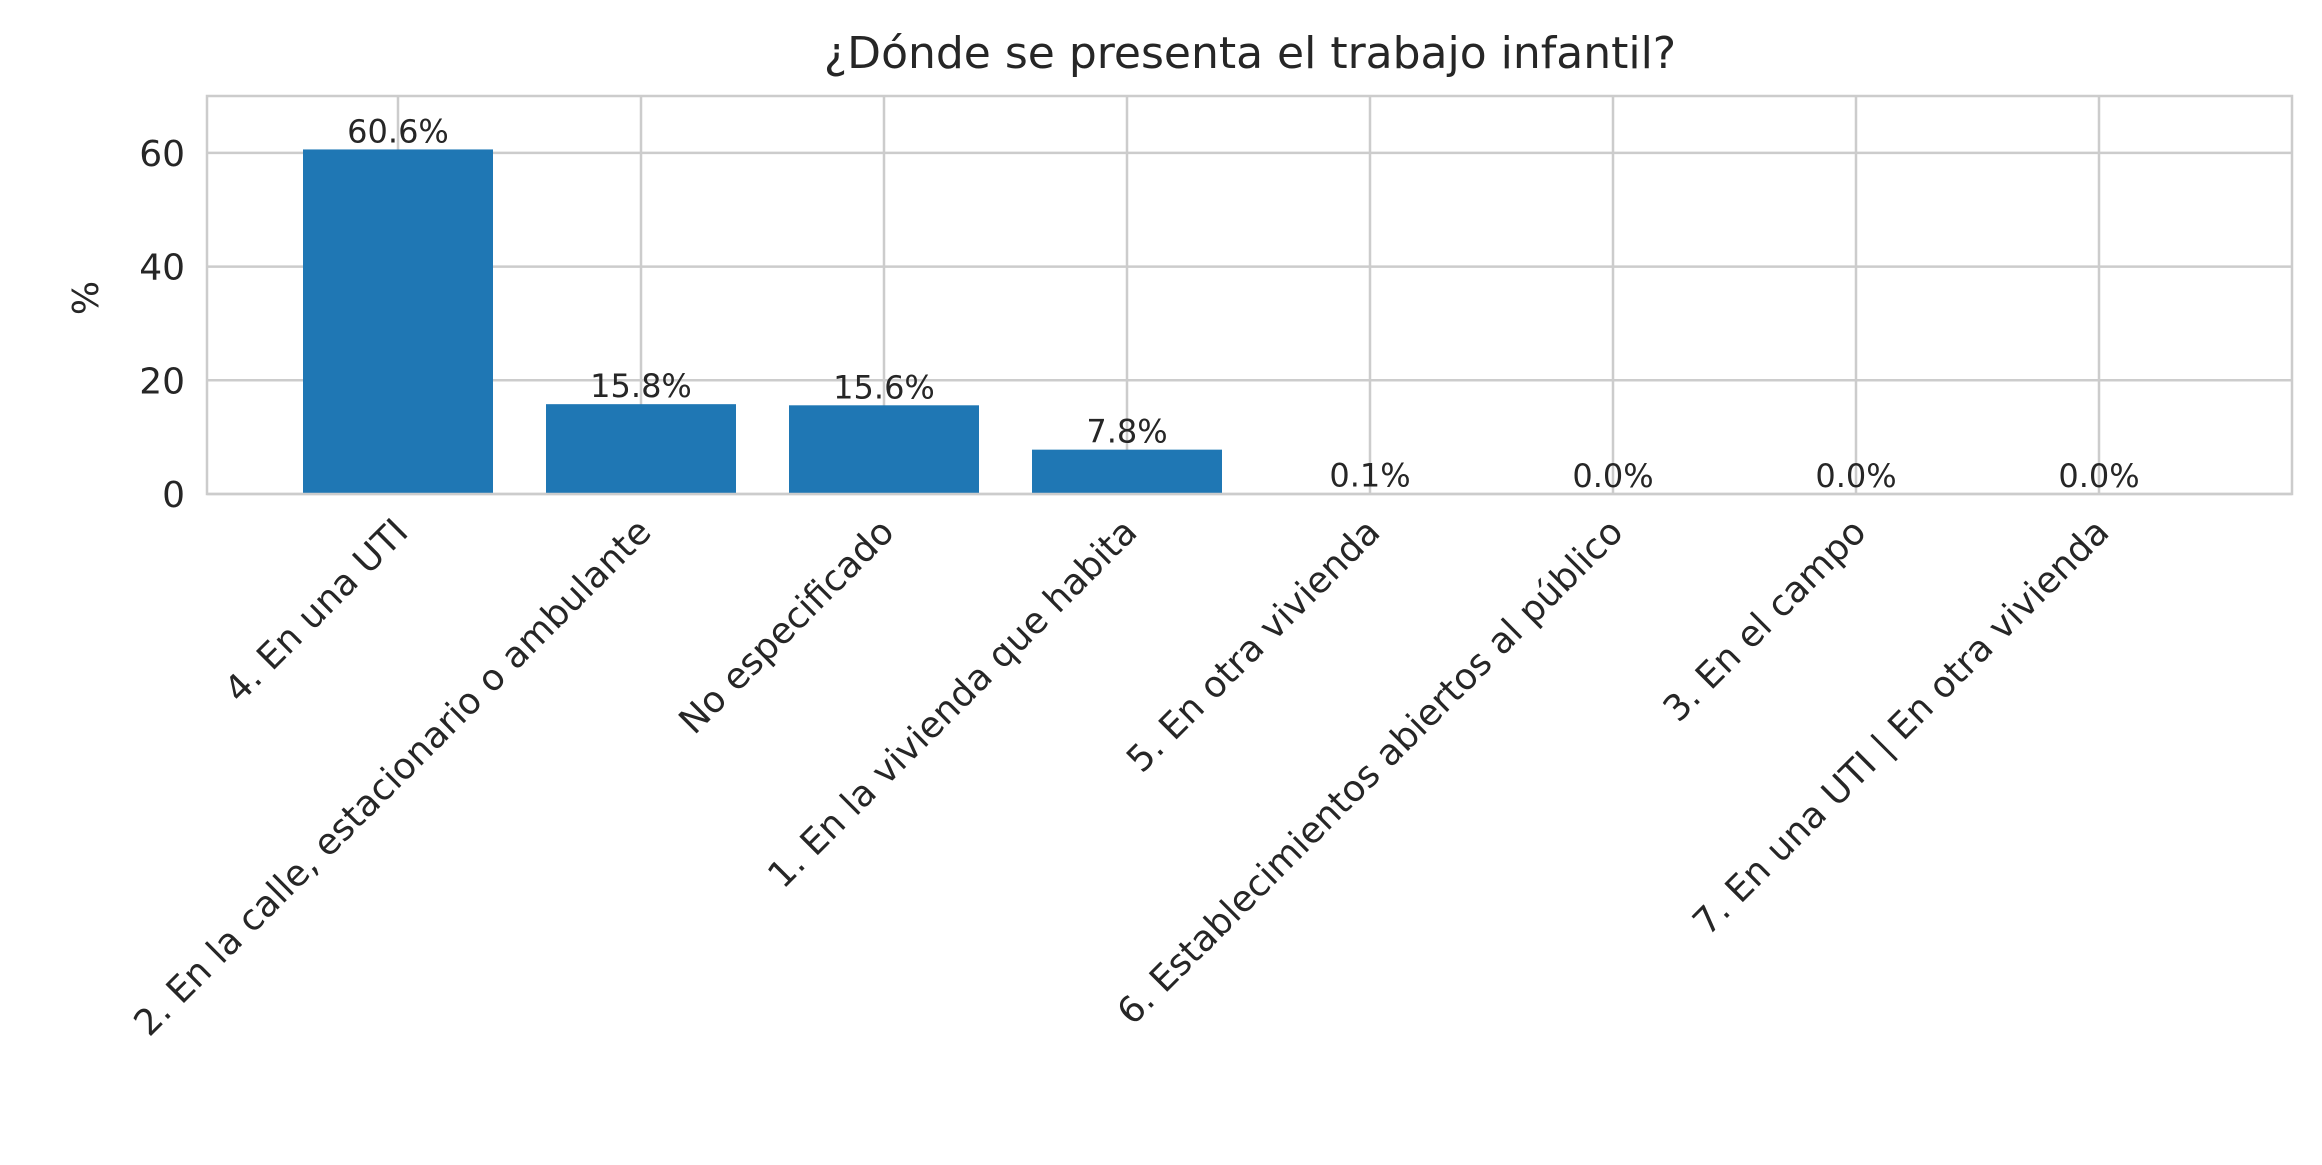 This screenshot has height=1165, width=2322. I want to click on x-tick-label: No especificado, so click(786, 626).